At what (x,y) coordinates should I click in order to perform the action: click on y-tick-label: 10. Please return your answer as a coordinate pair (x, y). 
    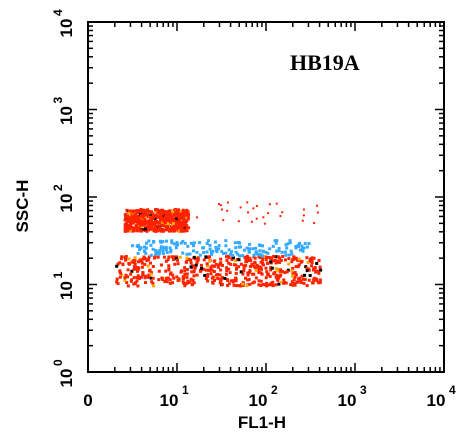
    Looking at the image, I should click on (66, 378).